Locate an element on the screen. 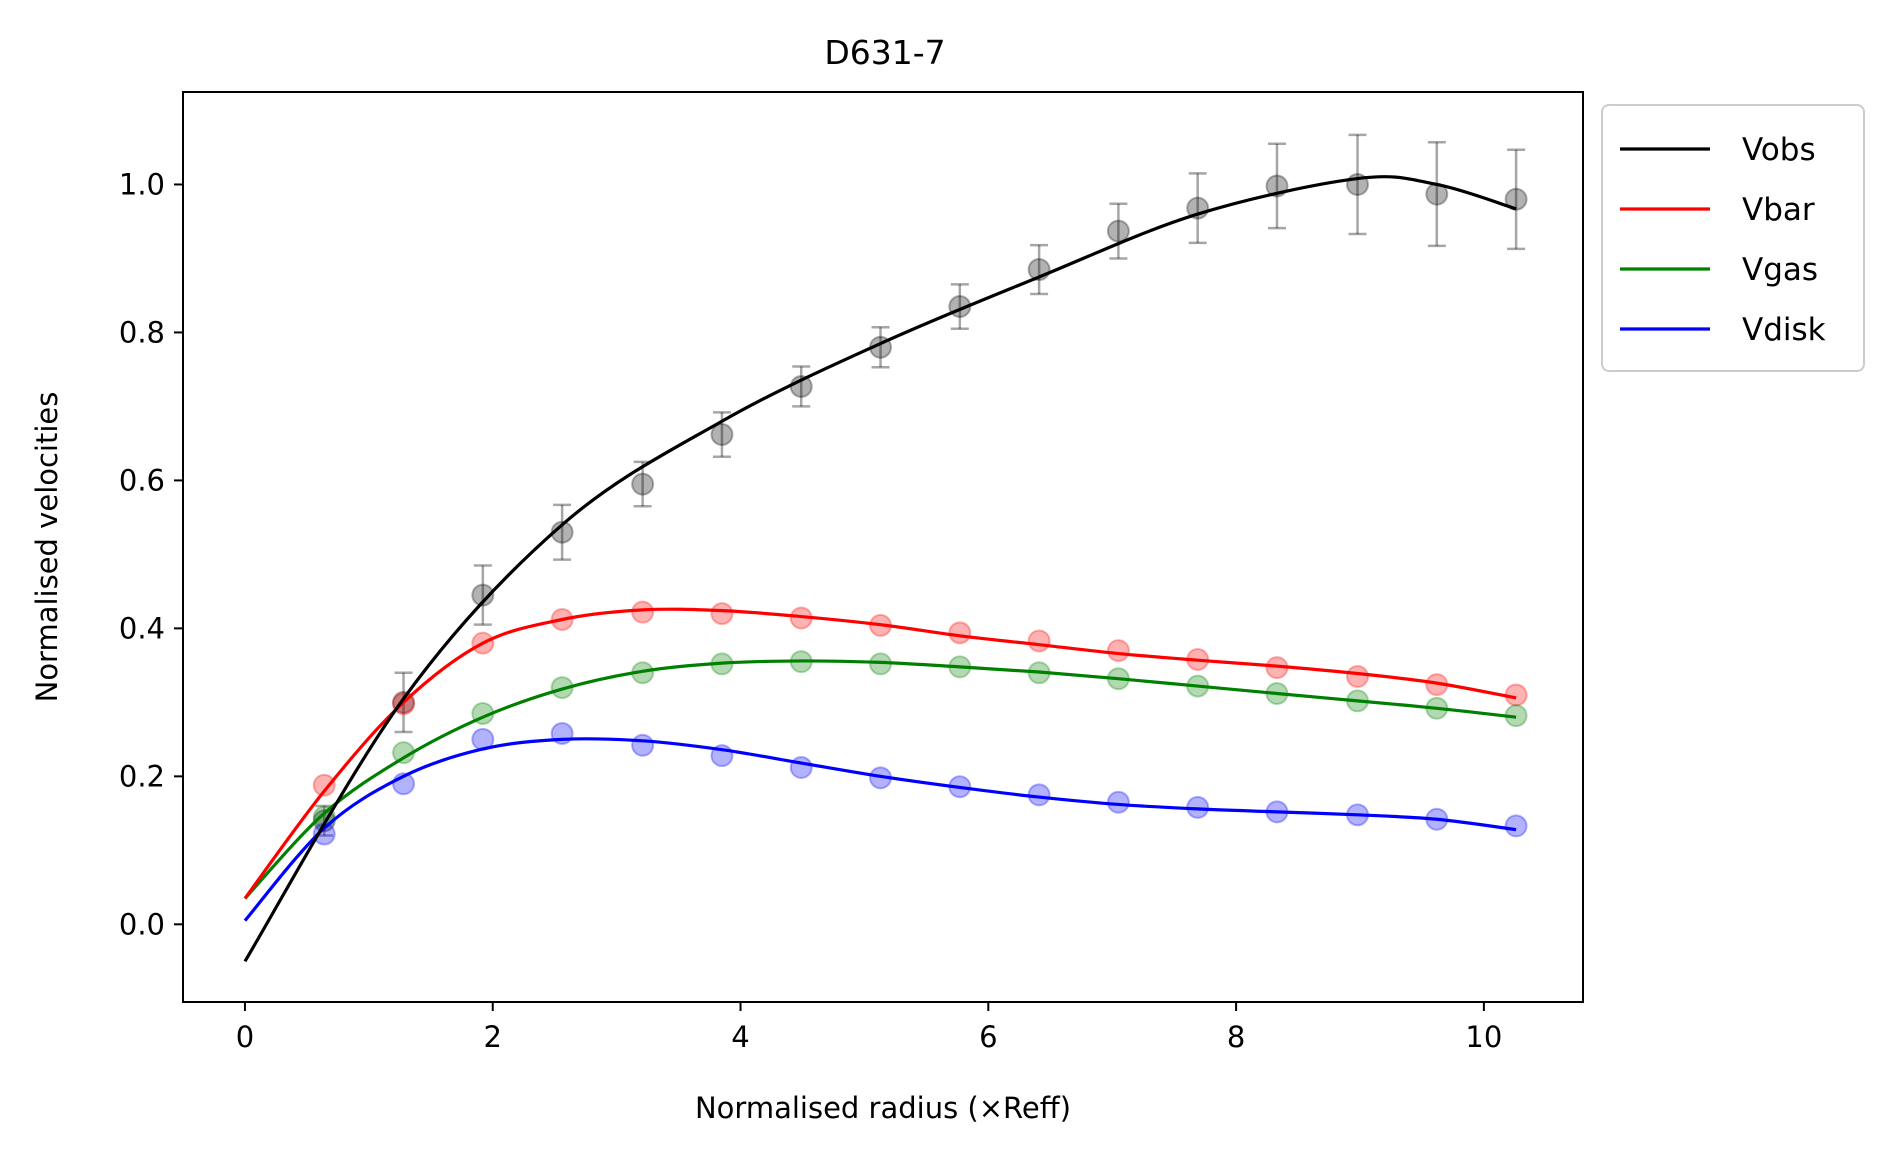 This screenshot has height=1154, width=1890. vgas-line is located at coordinates (880, 779).